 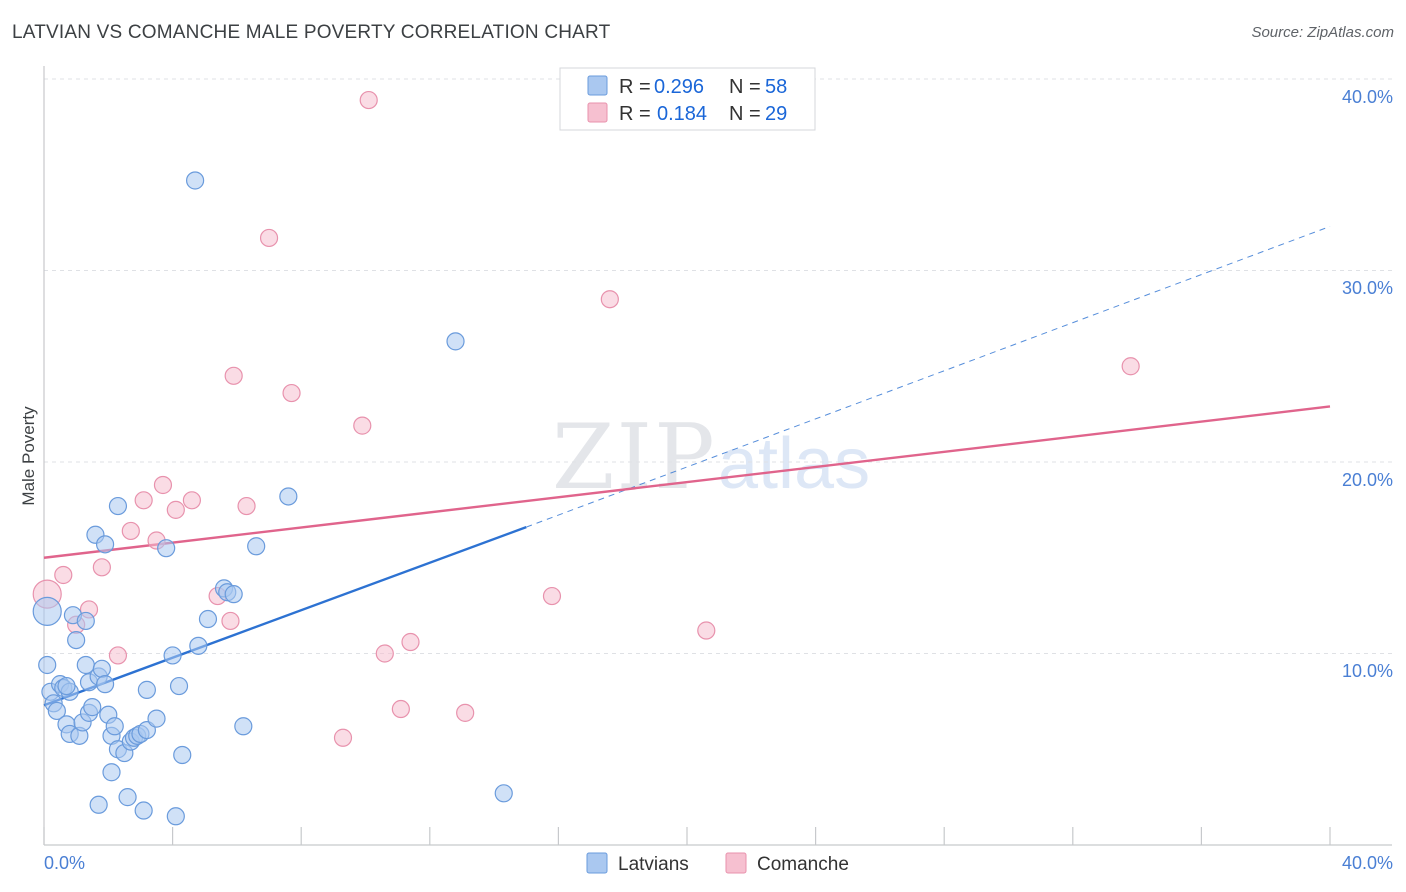 What do you see at coordinates (687, 99) in the screenshot?
I see `correlation-legend: R = 0.296 N = 58 R = 0.184 N = 29` at bounding box center [687, 99].